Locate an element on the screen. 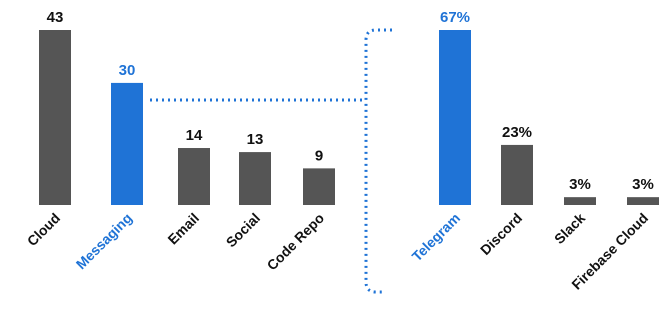 This screenshot has width=663, height=326. breakdown-bracket is located at coordinates (378, 161).